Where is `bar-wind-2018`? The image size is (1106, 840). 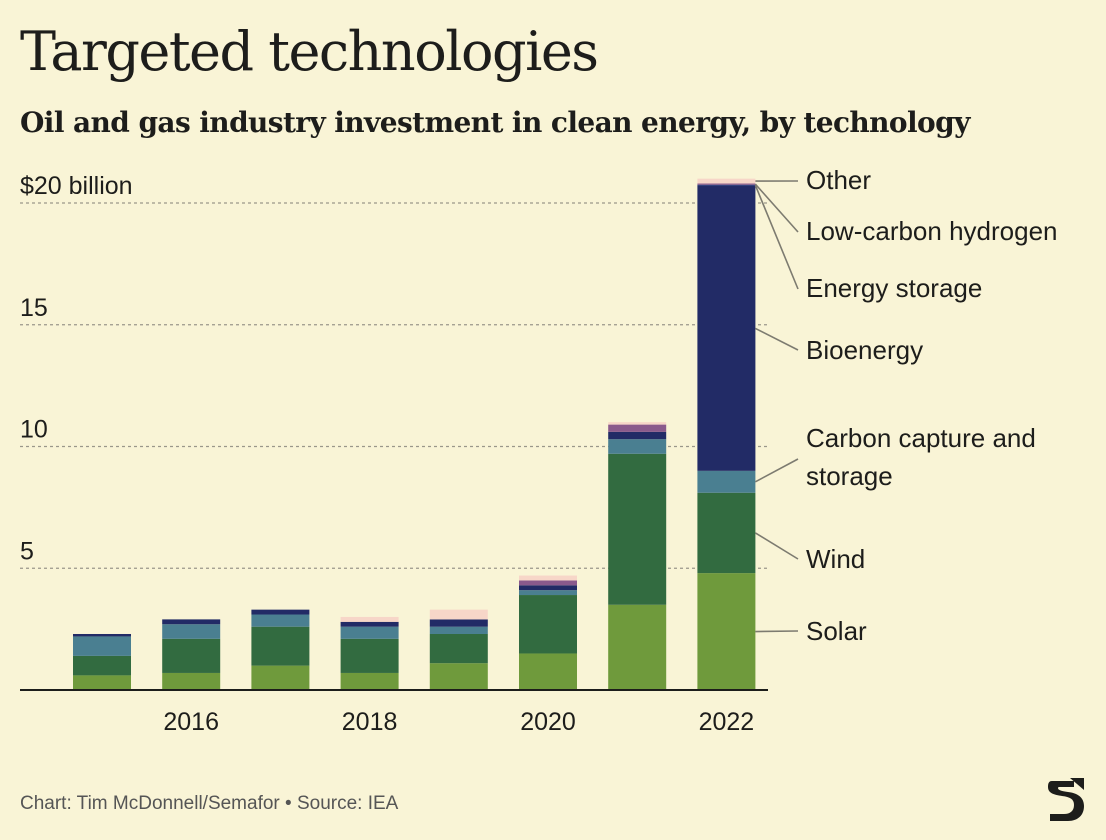 bar-wind-2018 is located at coordinates (369, 655).